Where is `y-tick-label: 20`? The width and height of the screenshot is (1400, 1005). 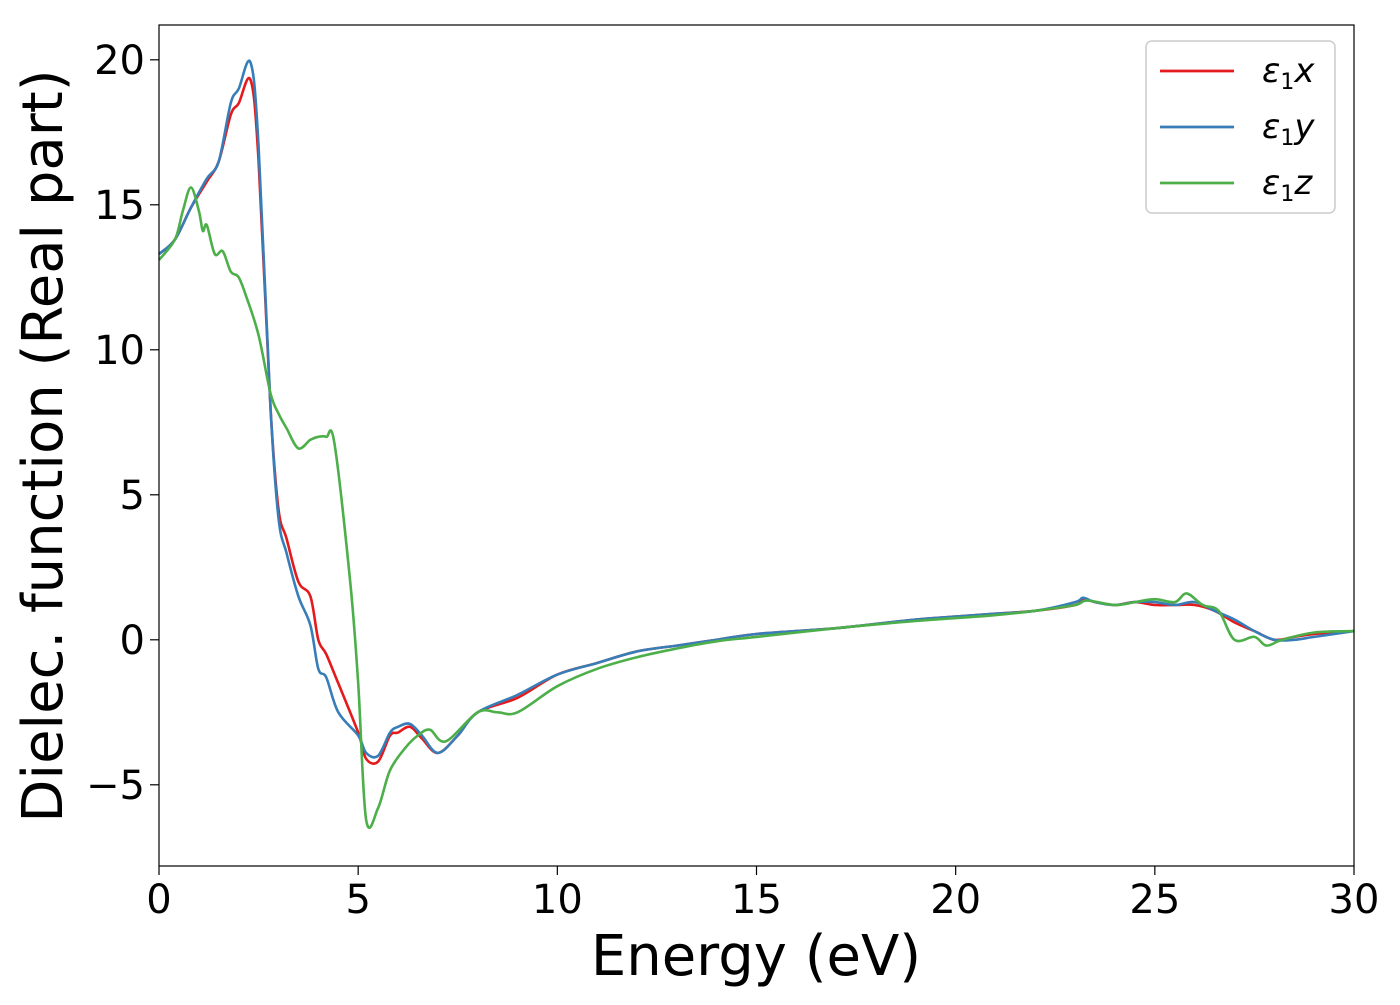
y-tick-label: 20 is located at coordinates (119, 61).